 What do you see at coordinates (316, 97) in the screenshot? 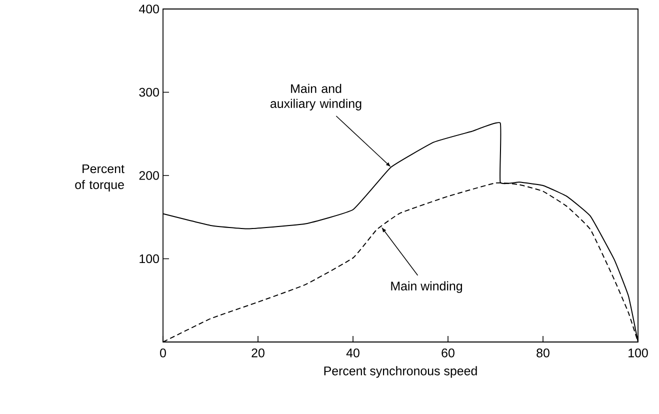
I see `annotation: Main and auxiliary winding` at bounding box center [316, 97].